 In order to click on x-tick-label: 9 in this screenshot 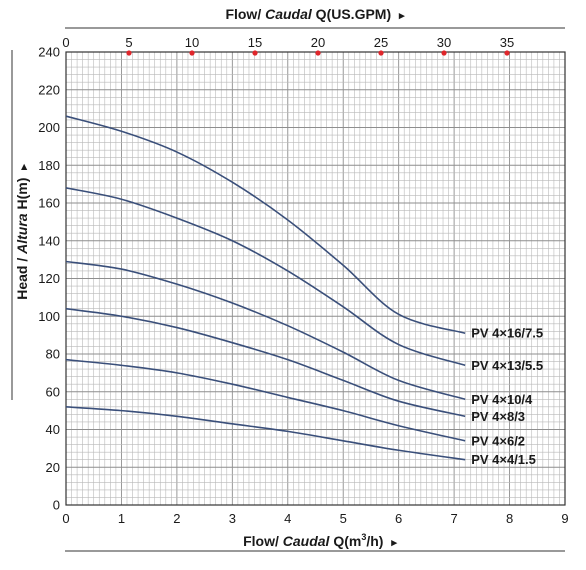, I will do `click(564, 518)`.